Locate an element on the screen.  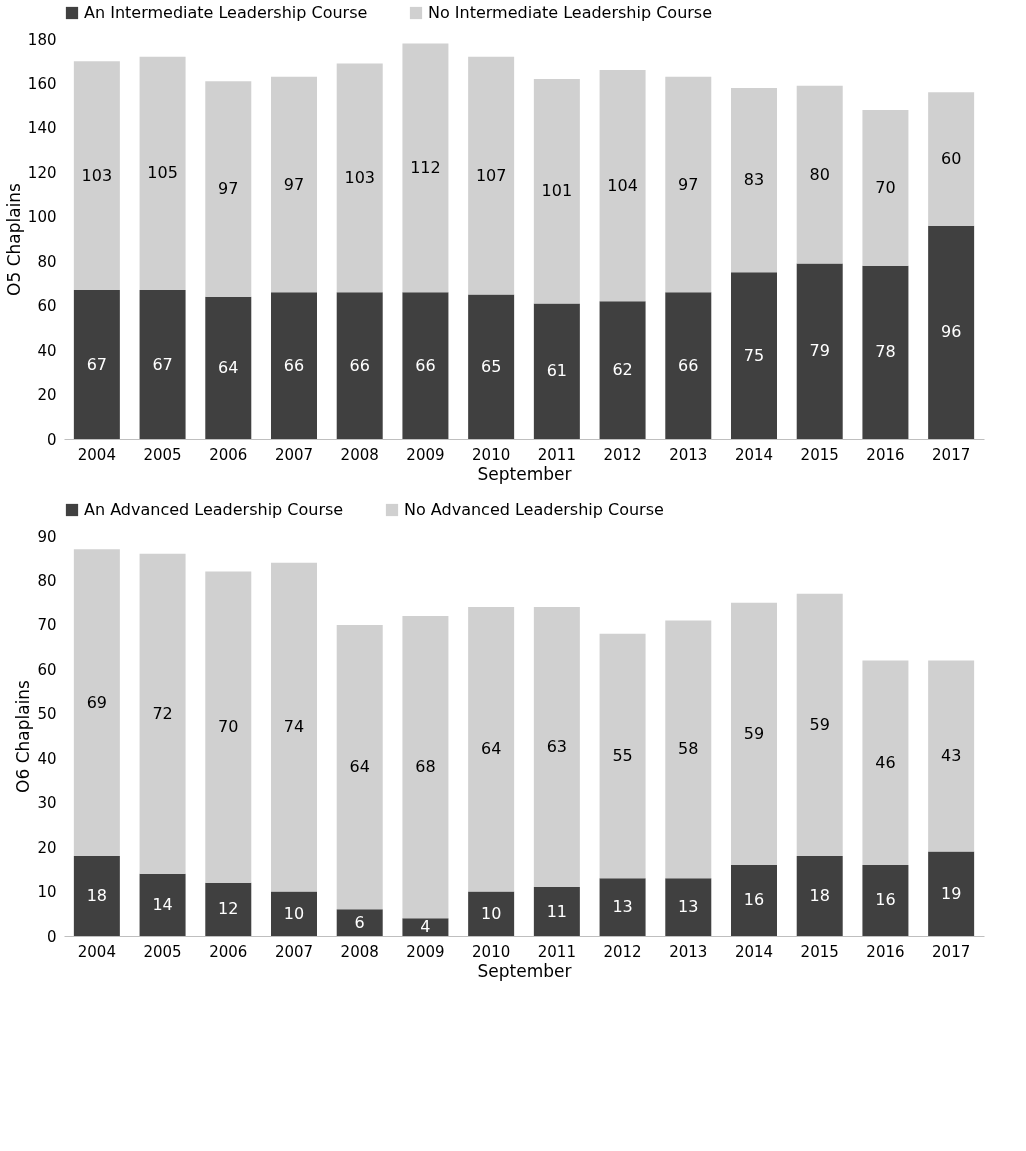
data-label: 16 is located at coordinates (885, 900).